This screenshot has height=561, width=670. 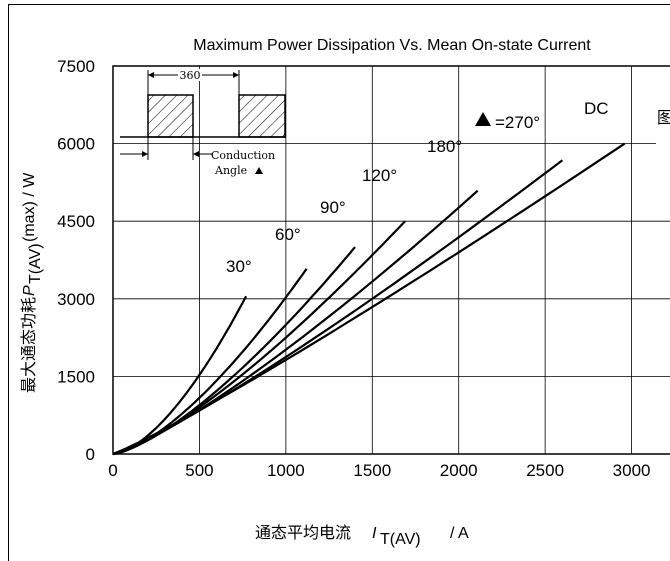 What do you see at coordinates (35, 263) in the screenshot?
I see `y-axis-label-sub: T(AV)` at bounding box center [35, 263].